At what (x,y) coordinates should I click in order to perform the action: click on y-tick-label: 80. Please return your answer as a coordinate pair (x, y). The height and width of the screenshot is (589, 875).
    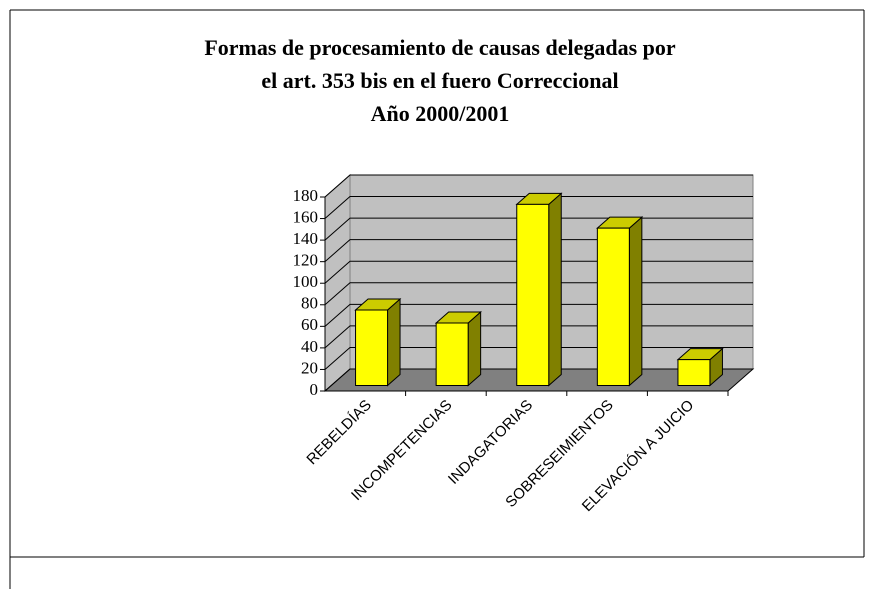
    Looking at the image, I should click on (309, 303).